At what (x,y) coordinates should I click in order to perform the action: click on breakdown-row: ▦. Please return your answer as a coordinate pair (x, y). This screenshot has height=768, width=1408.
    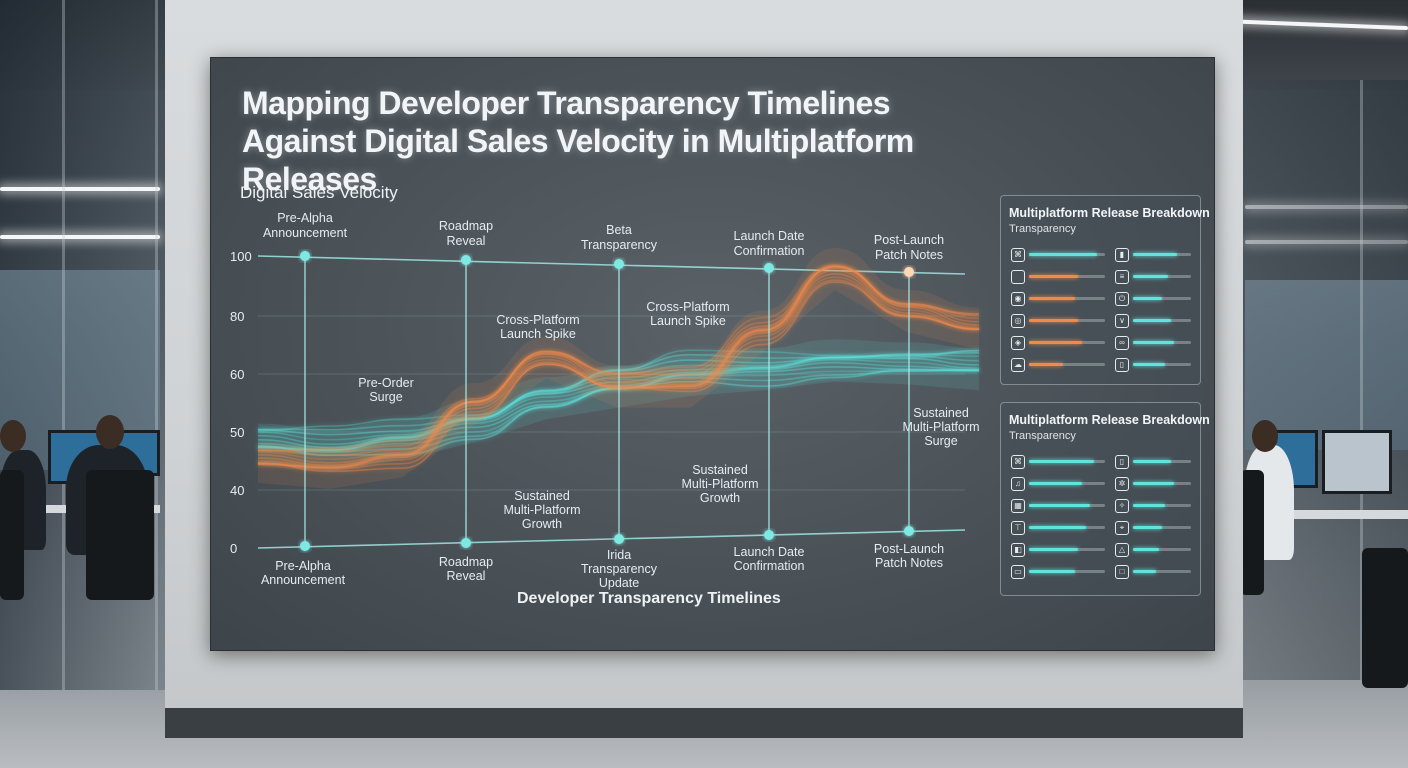
    Looking at the image, I should click on (1058, 506).